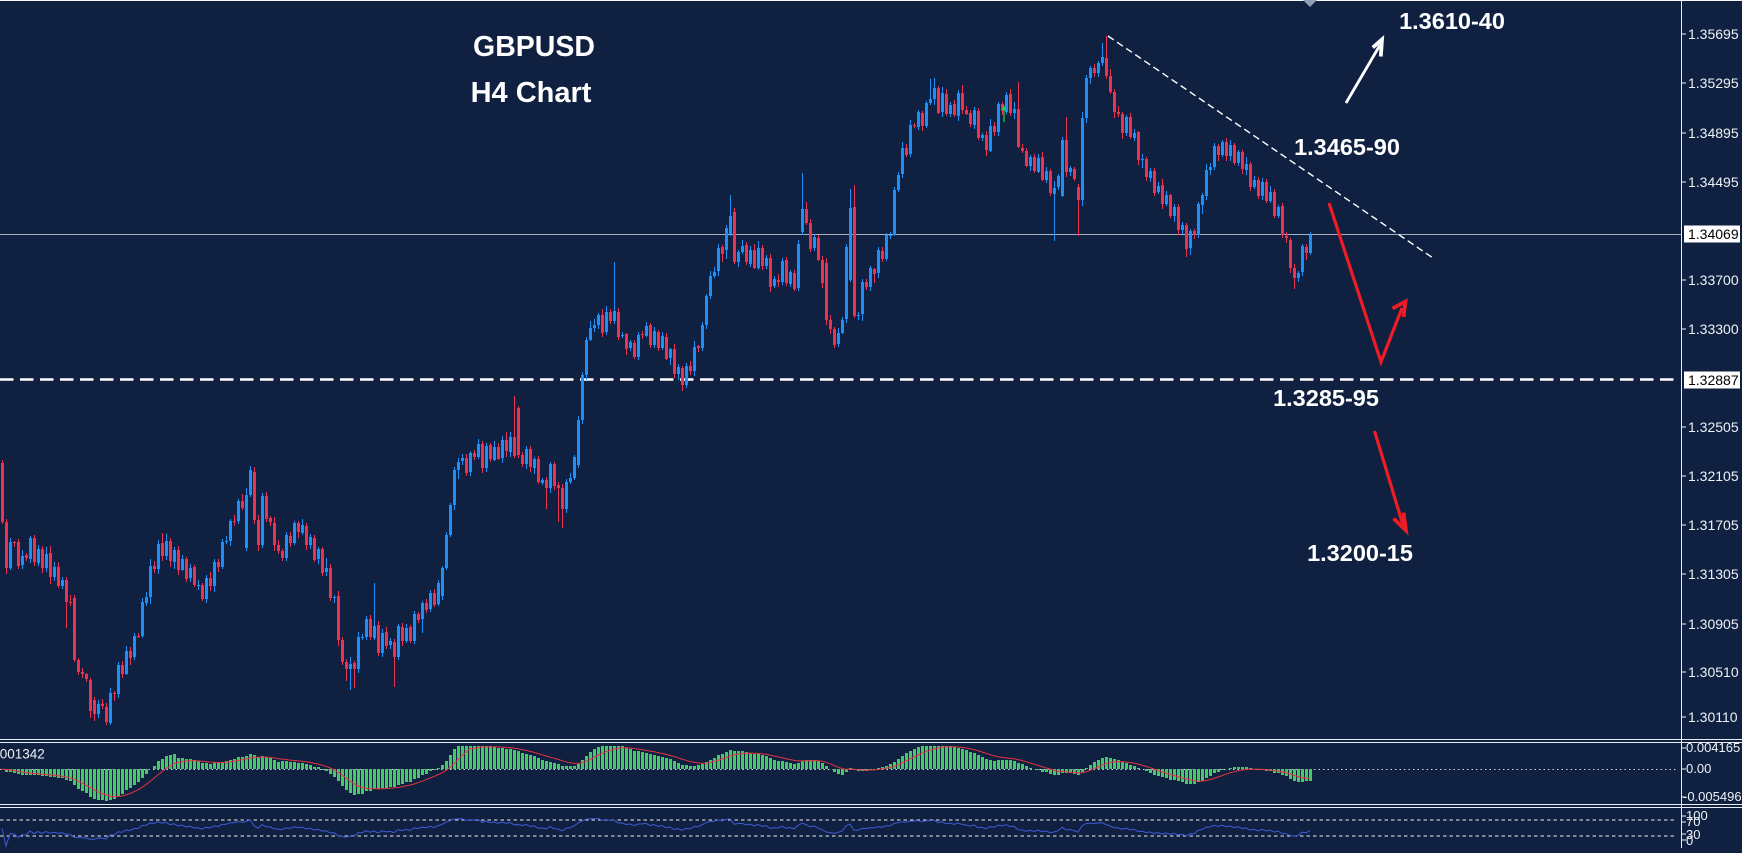 The width and height of the screenshot is (1742, 853). What do you see at coordinates (22, 754) in the screenshot?
I see `svg-text: 0.001342` at bounding box center [22, 754].